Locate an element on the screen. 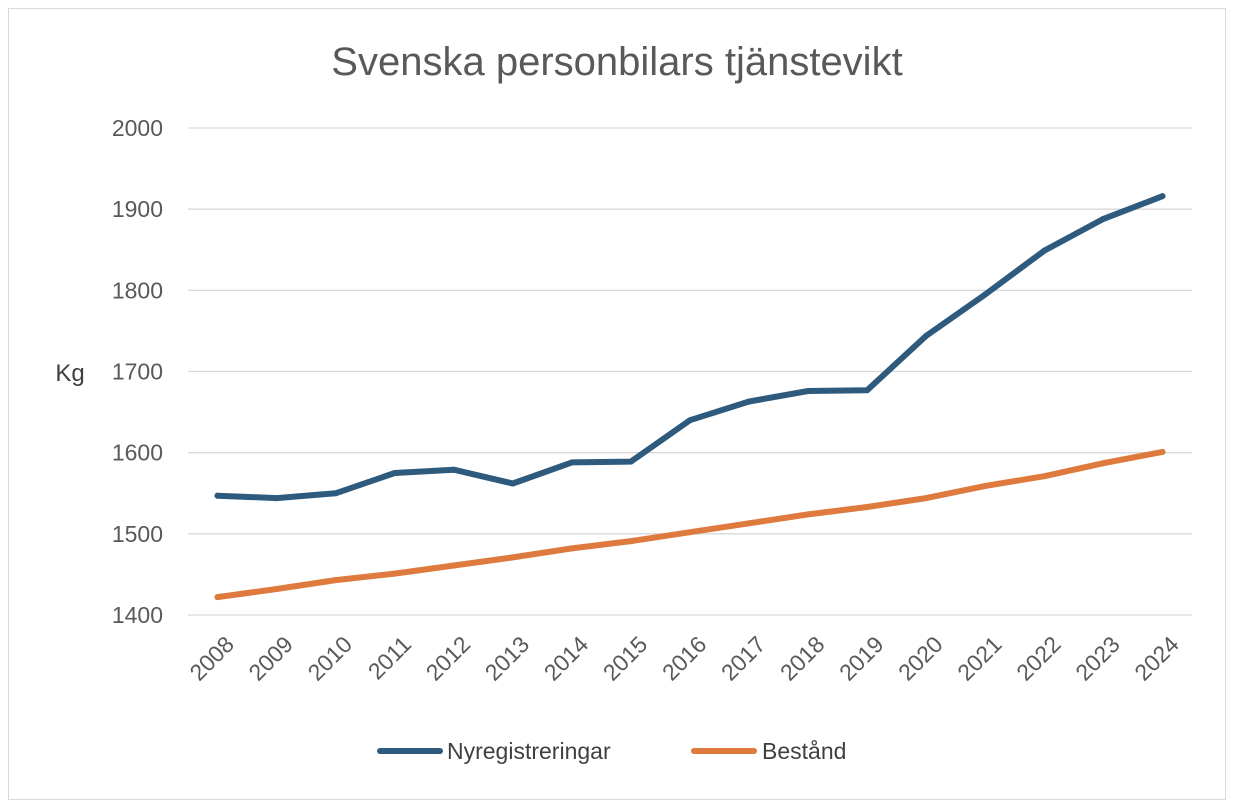  x-tick-label: 2011 is located at coordinates (389, 657).